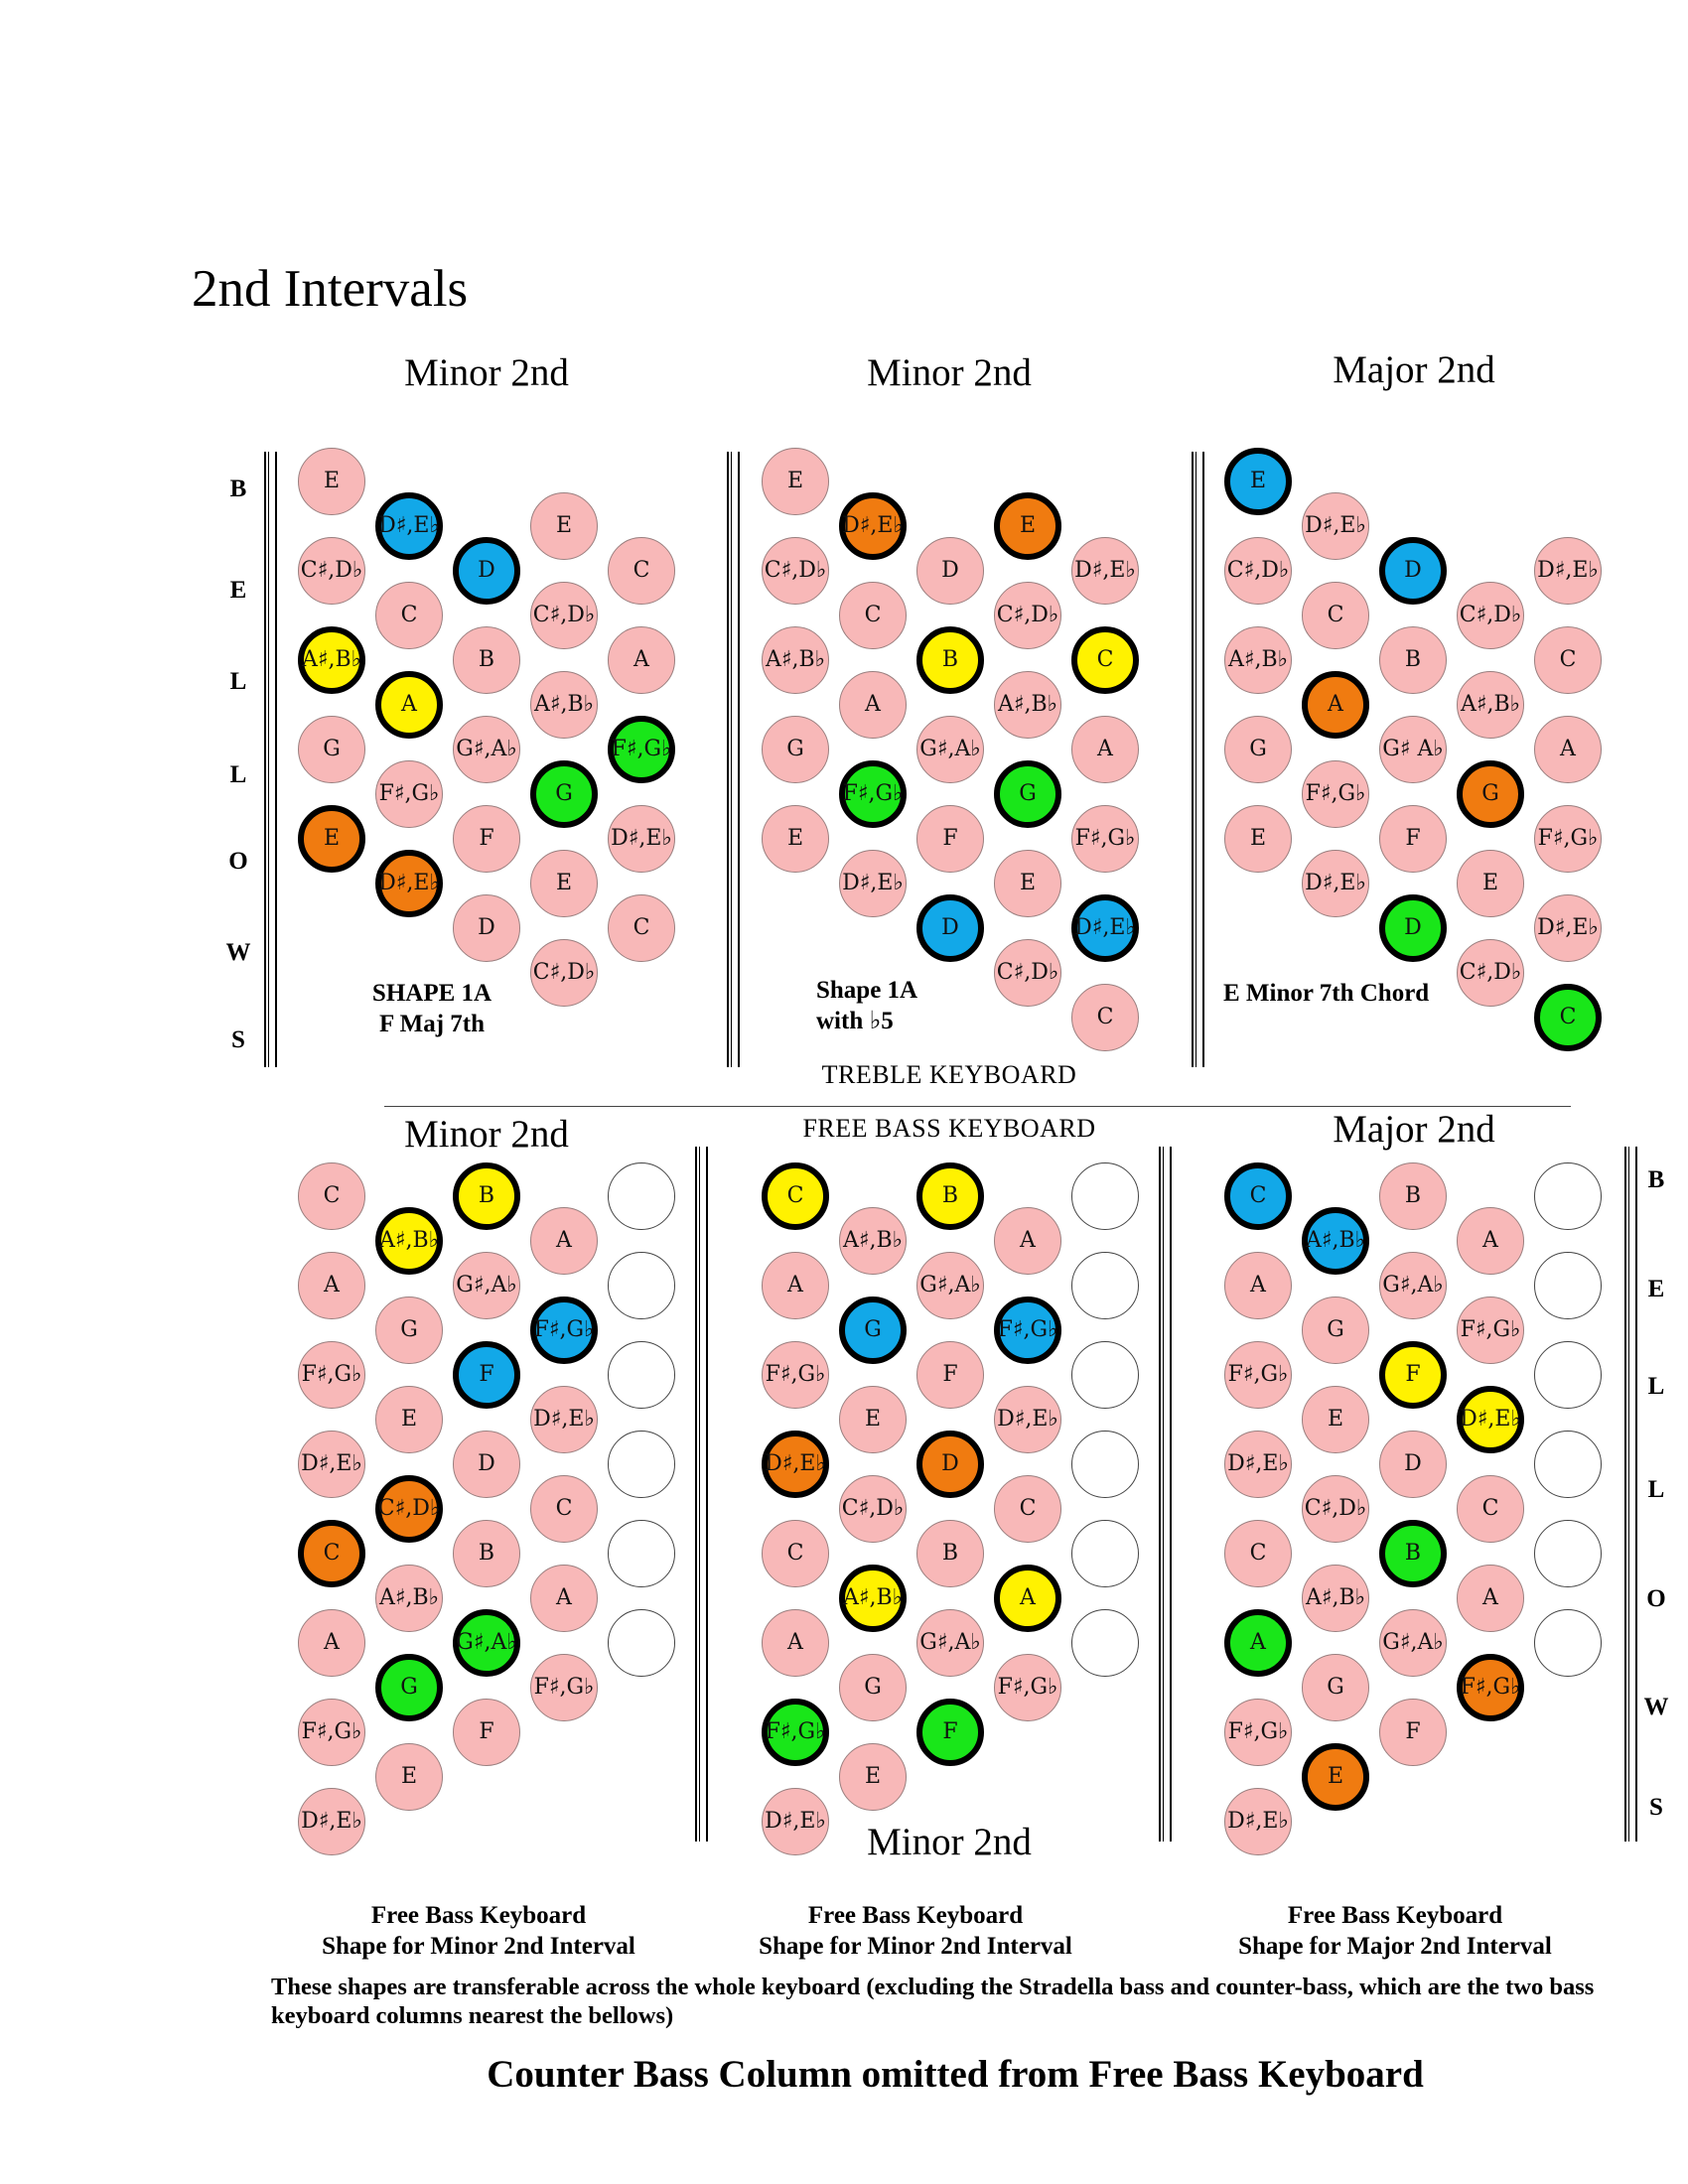 The width and height of the screenshot is (1688, 2184). What do you see at coordinates (409, 1509) in the screenshot?
I see `note-button-highlighted: C♯,D♭` at bounding box center [409, 1509].